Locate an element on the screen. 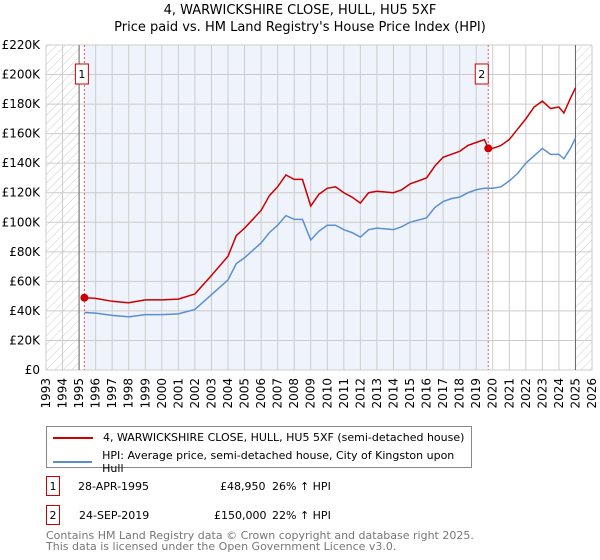  y-tick-label: £40K is located at coordinates (25, 311).